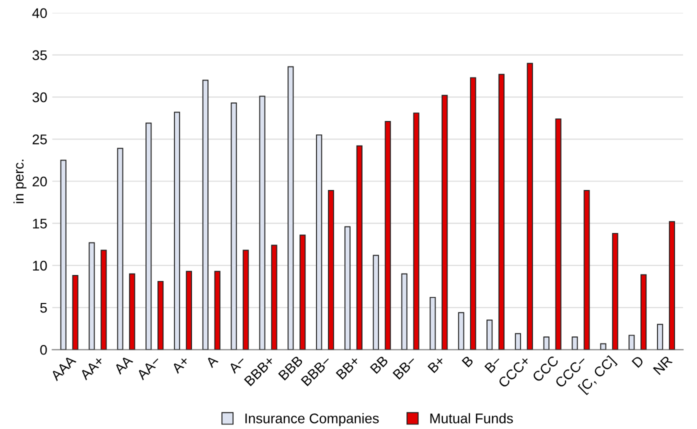  Describe the element at coordinates (180, 364) in the screenshot. I see `x-tick-label: A+` at that location.